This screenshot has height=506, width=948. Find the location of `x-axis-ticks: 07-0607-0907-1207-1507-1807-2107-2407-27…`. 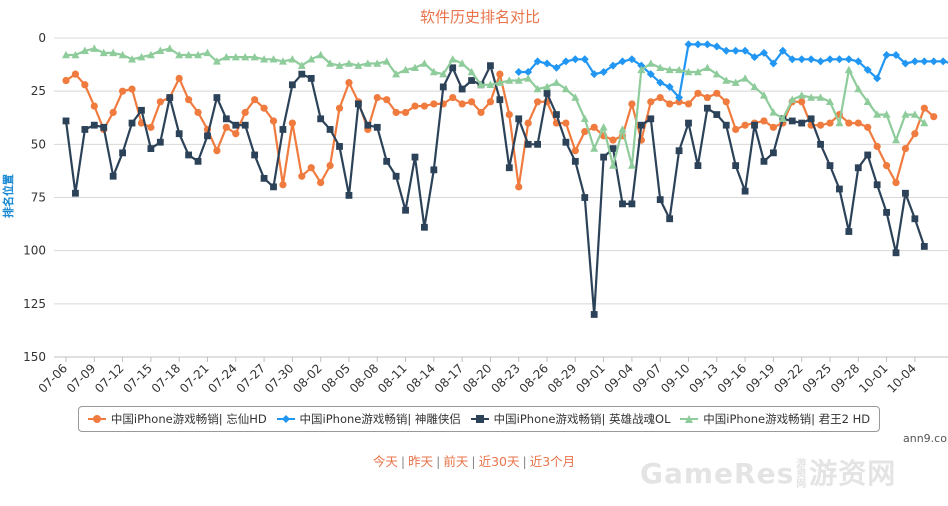

x-axis-ticks: 07-0607-0907-1207-1507-1807-2107-2407-27… is located at coordinates (477, 376).